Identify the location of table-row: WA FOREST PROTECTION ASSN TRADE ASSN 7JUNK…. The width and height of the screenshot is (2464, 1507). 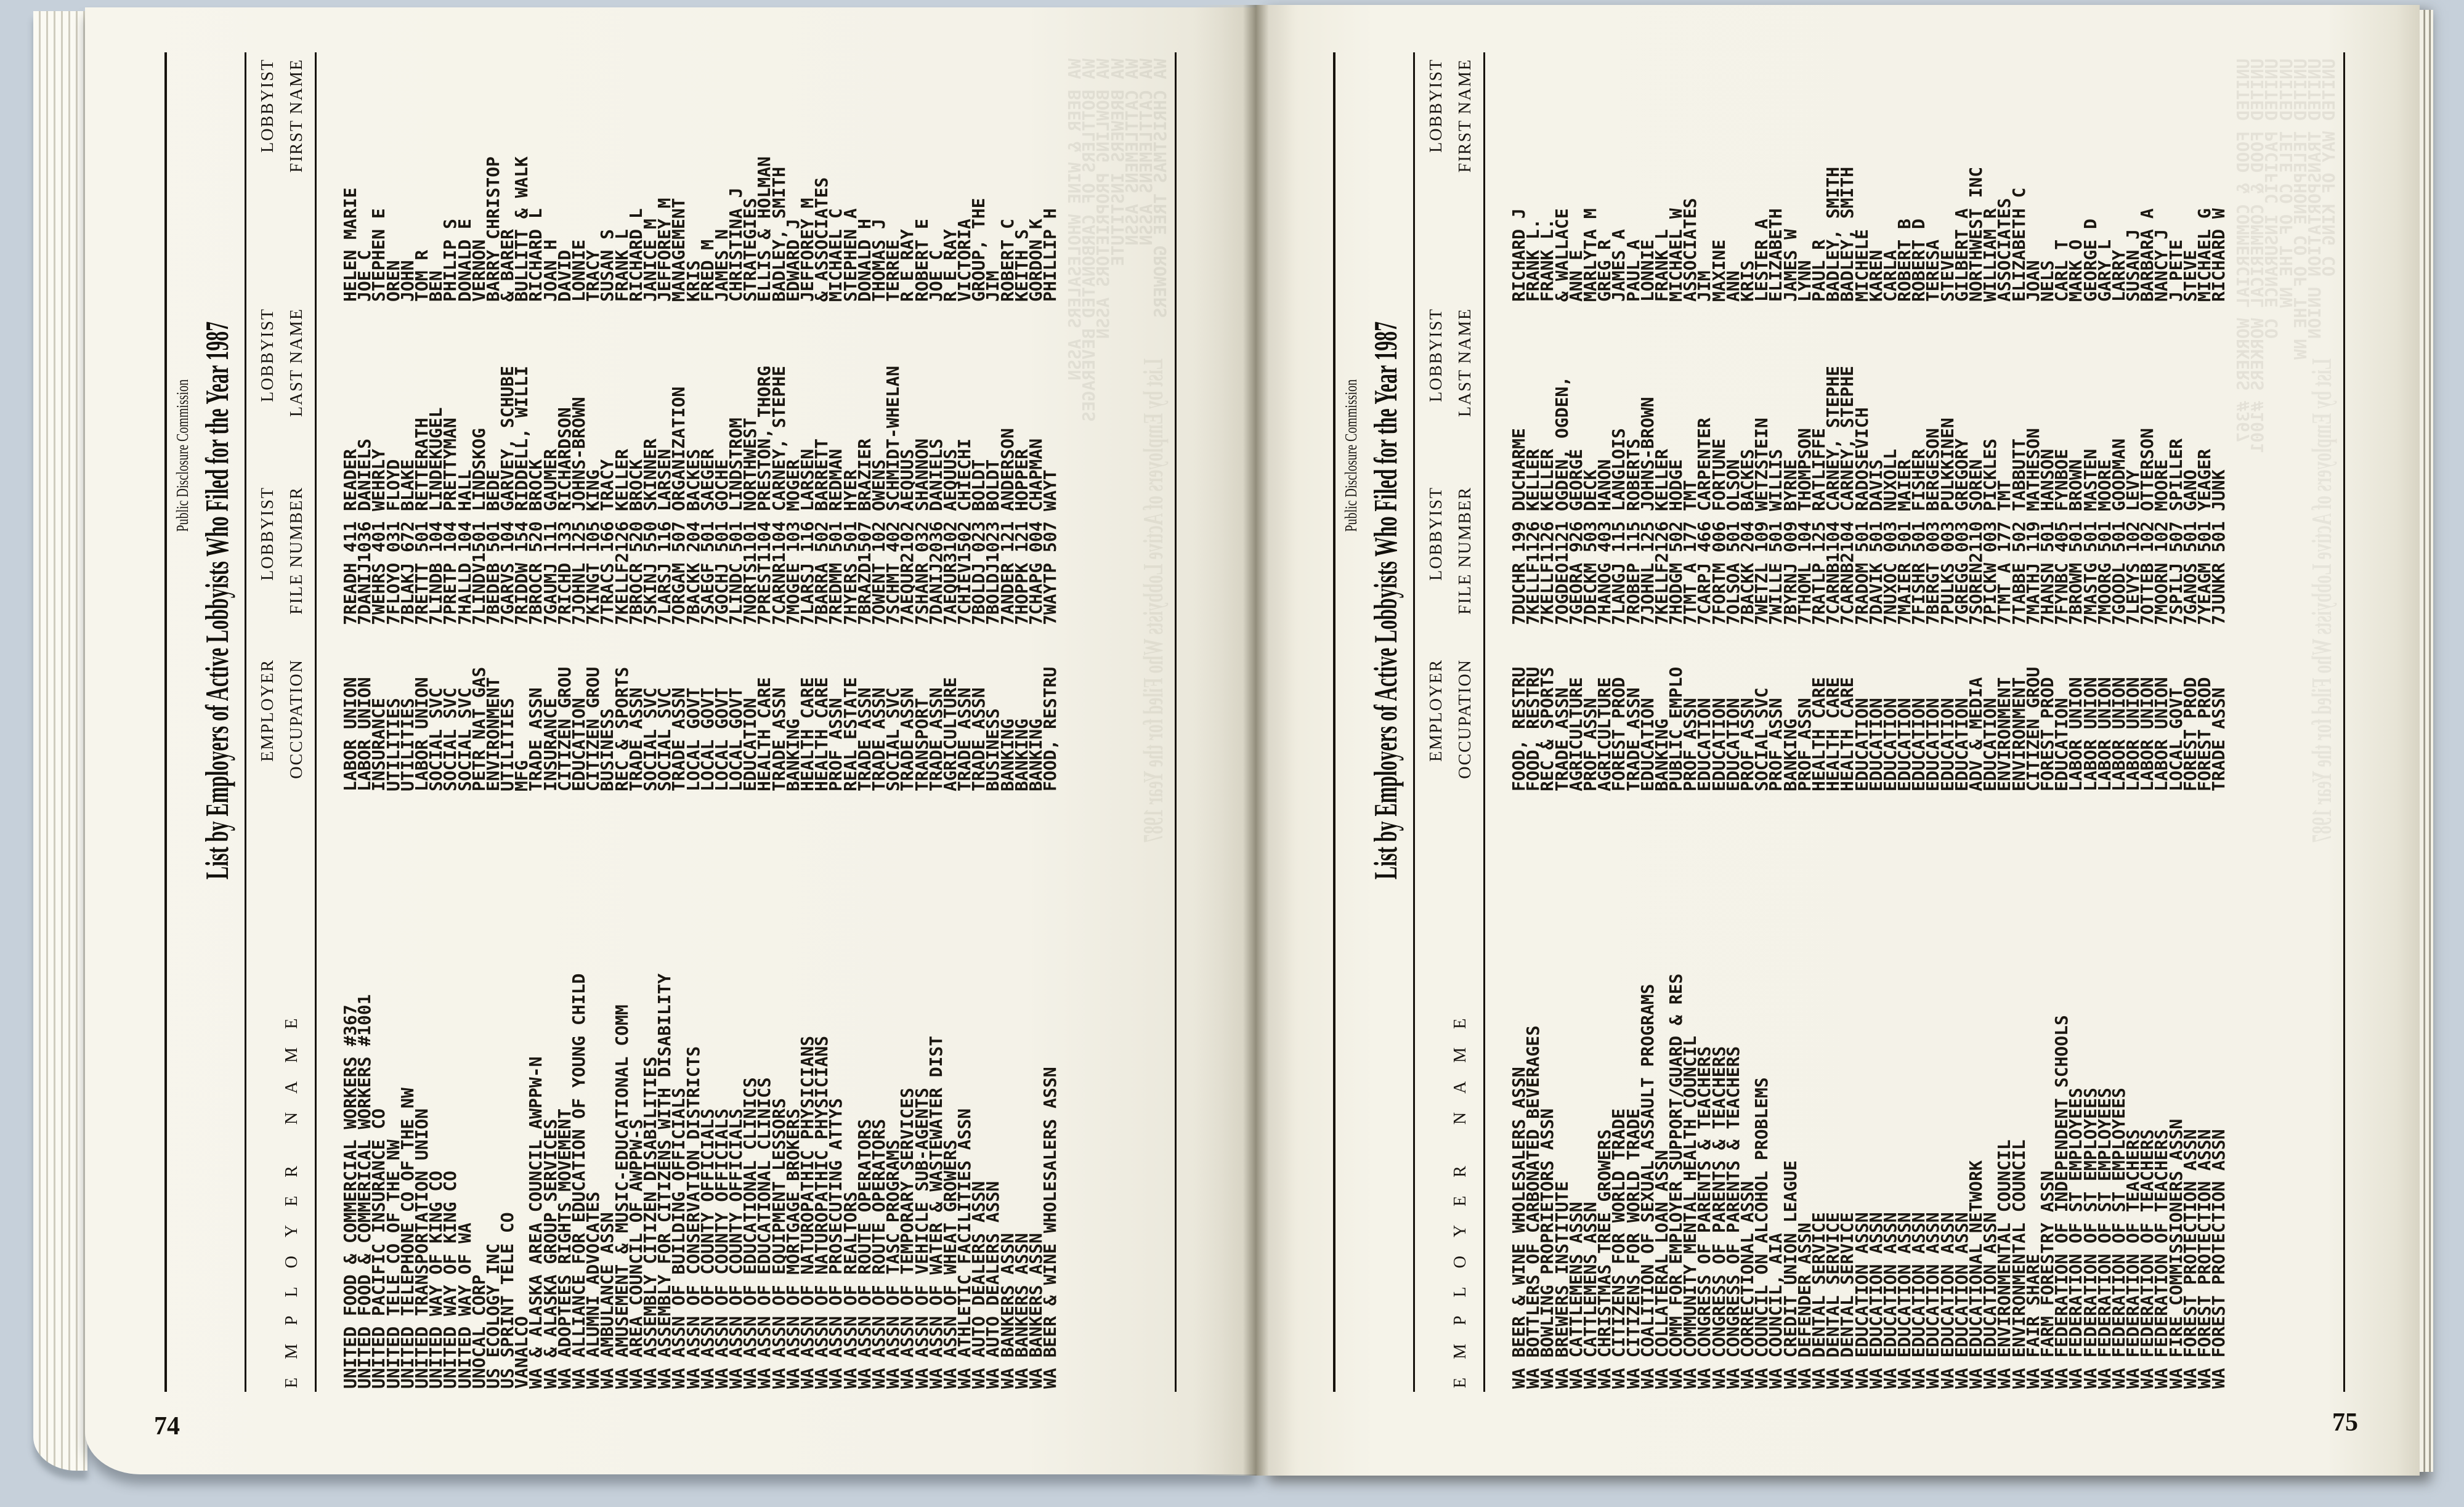
(2218, 722).